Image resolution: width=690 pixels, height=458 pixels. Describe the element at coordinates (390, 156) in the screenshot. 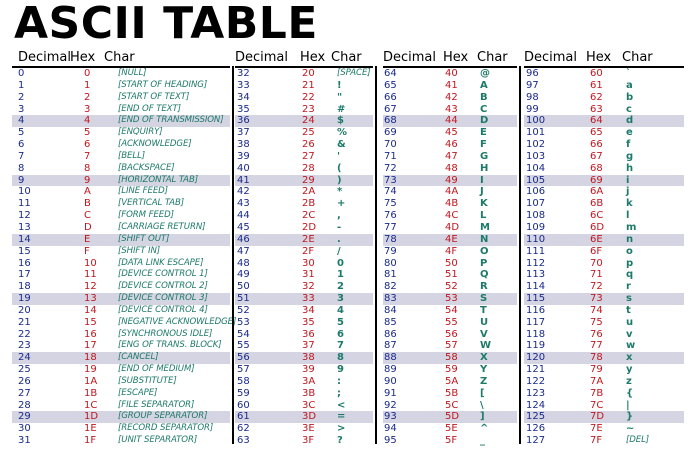

I see `decimal-value: 71` at that location.